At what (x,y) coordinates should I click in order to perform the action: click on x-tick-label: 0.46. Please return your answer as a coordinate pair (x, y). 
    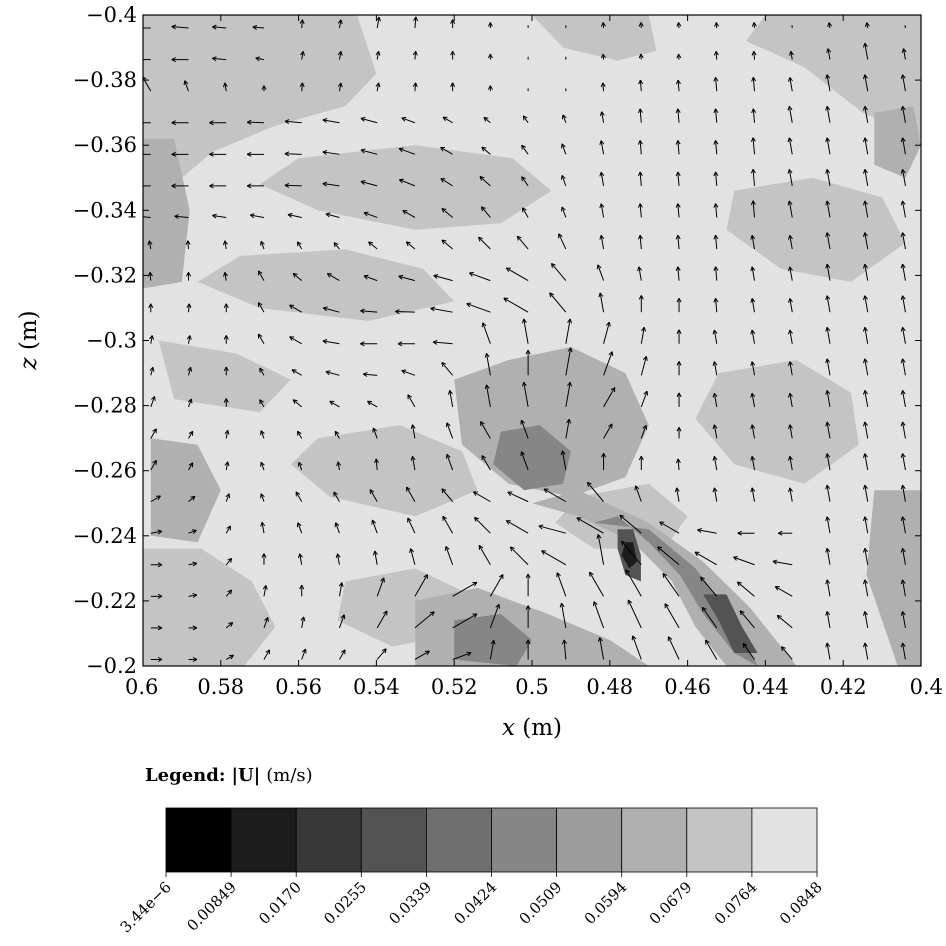
    Looking at the image, I should click on (687, 687).